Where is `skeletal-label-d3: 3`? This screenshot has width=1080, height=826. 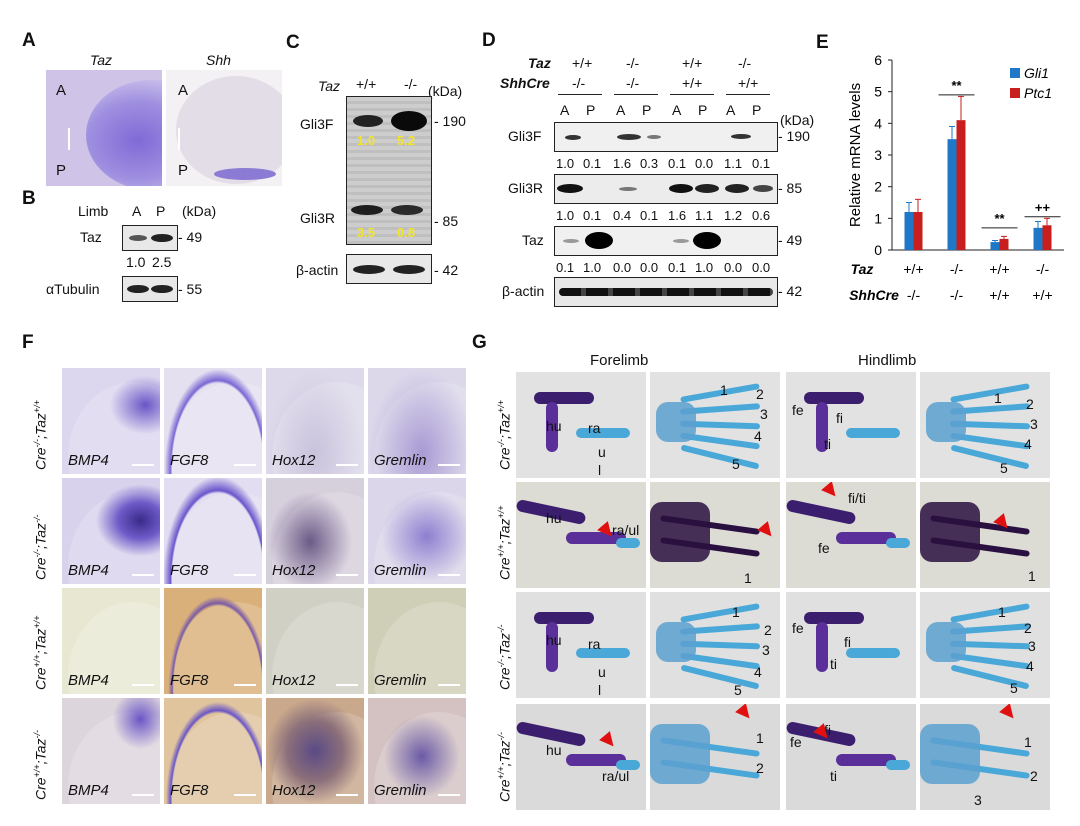
skeletal-label-d3: 3 is located at coordinates (978, 800).